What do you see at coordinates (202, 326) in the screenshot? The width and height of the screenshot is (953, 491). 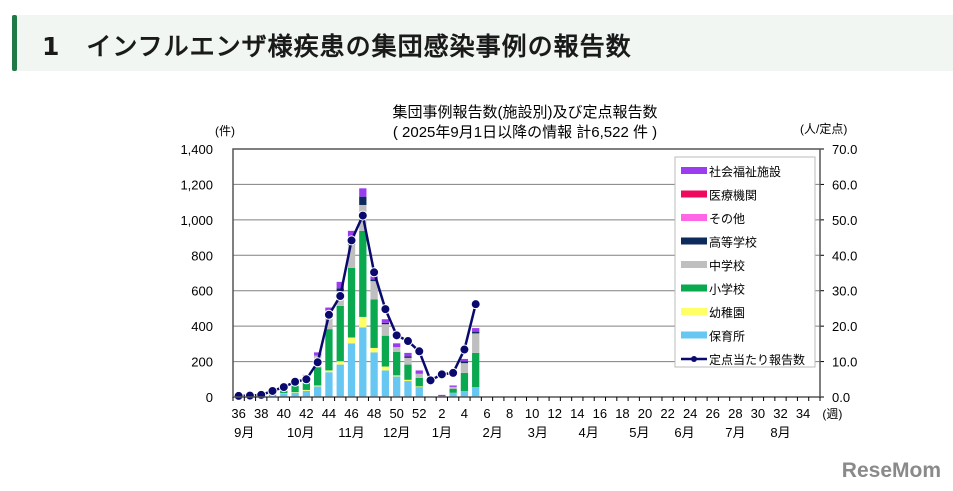 I see `y-tick-left: 400` at bounding box center [202, 326].